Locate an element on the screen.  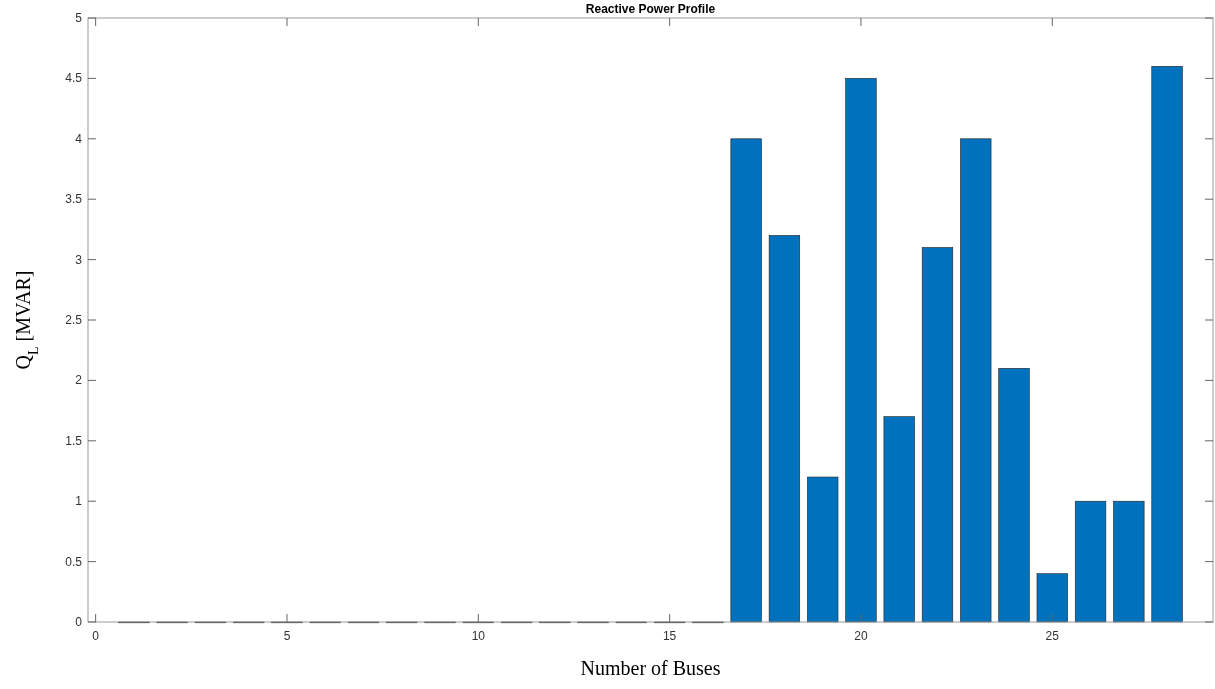
y-tick-label: 3.5 is located at coordinates (74, 199).